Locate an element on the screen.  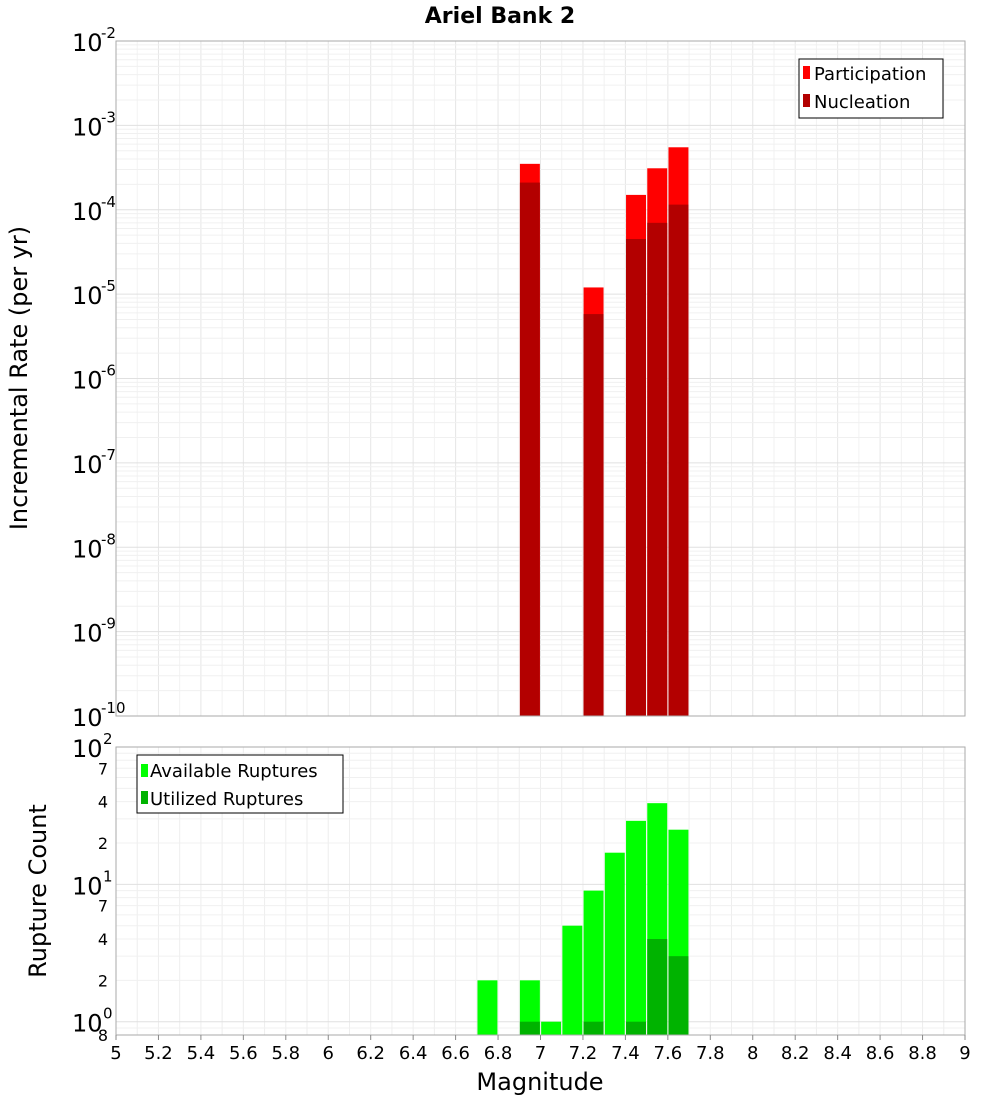
y-tick-exponent: 1 is located at coordinates (108, 876).